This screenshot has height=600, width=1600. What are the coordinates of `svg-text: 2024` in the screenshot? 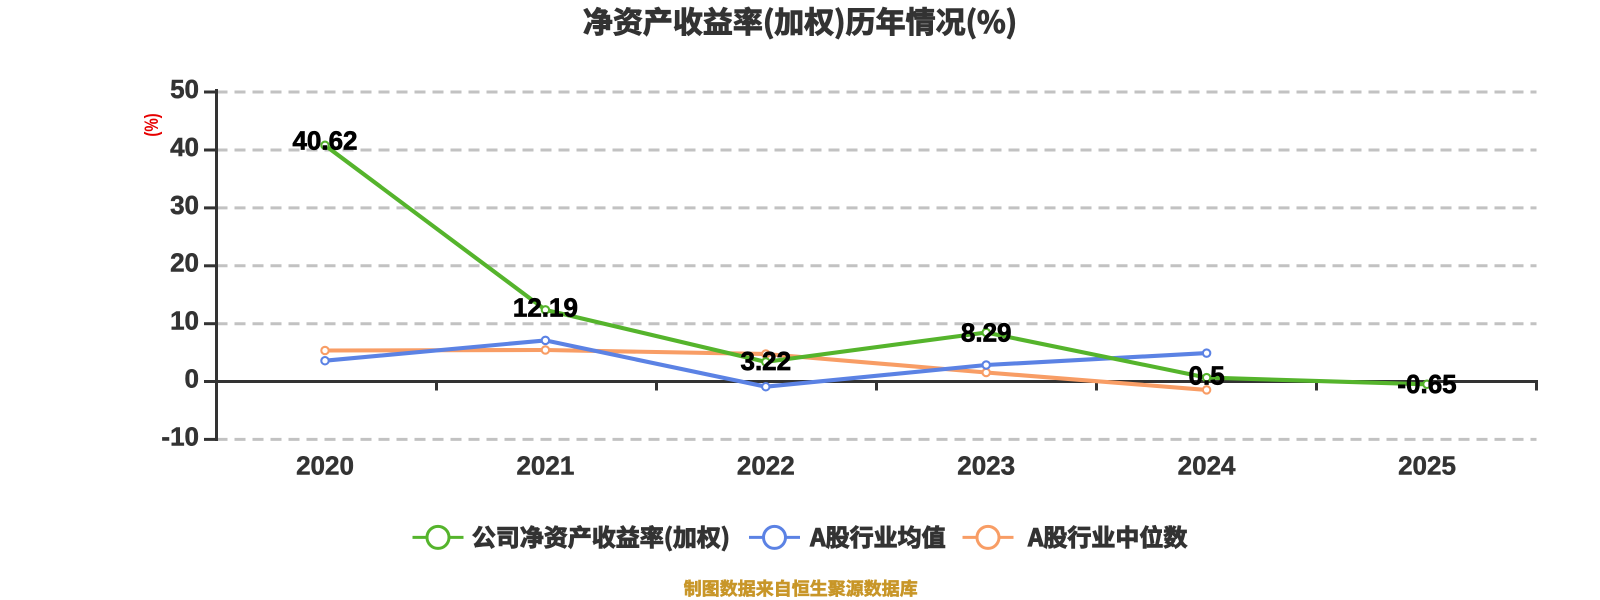 It's located at (1207, 466).